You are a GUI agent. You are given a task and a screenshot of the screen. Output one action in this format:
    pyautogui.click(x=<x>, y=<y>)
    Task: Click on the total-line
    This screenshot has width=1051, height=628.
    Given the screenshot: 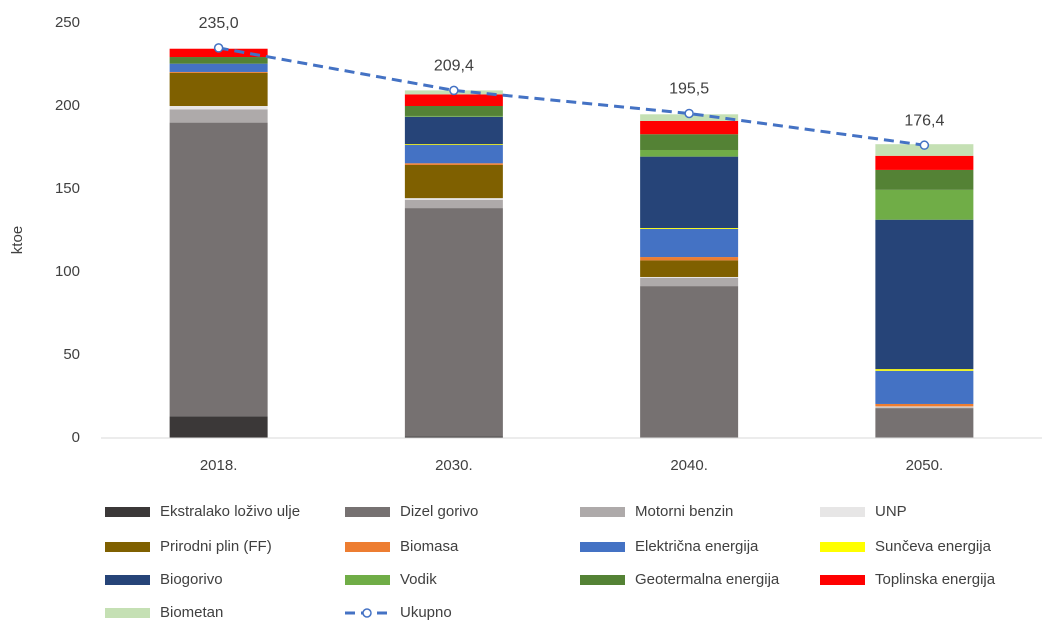 What is the action you would take?
    pyautogui.click(x=571, y=96)
    